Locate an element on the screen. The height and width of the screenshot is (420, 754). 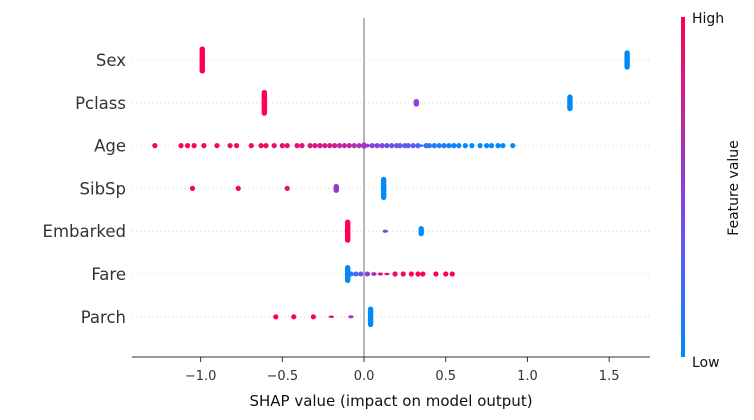
colorbar-title: Feature value is located at coordinates (734, 188).